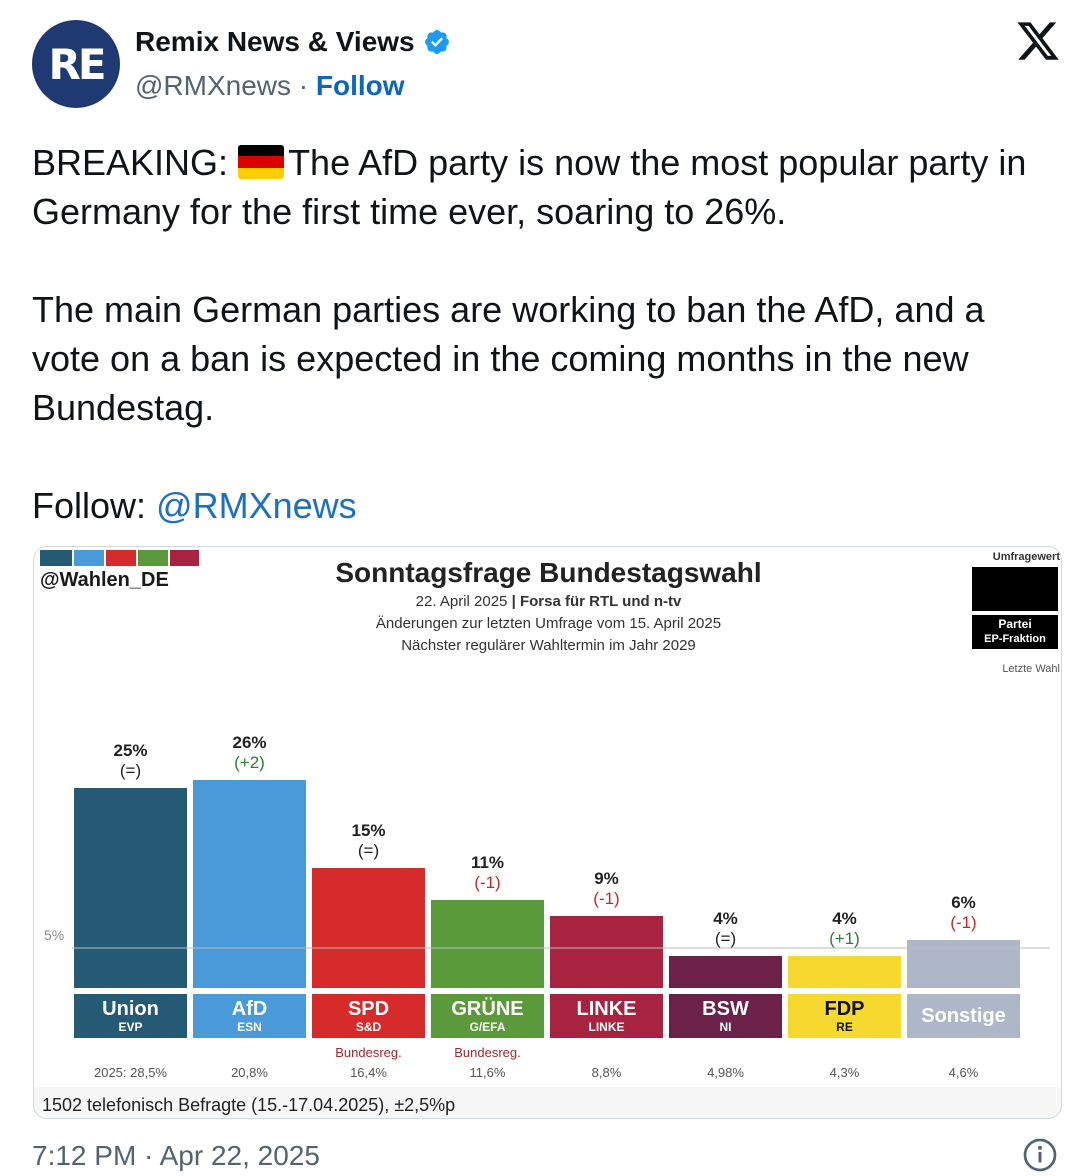 This screenshot has width=1073, height=1176. I want to click on party-name-6: FDP, so click(845, 1009).